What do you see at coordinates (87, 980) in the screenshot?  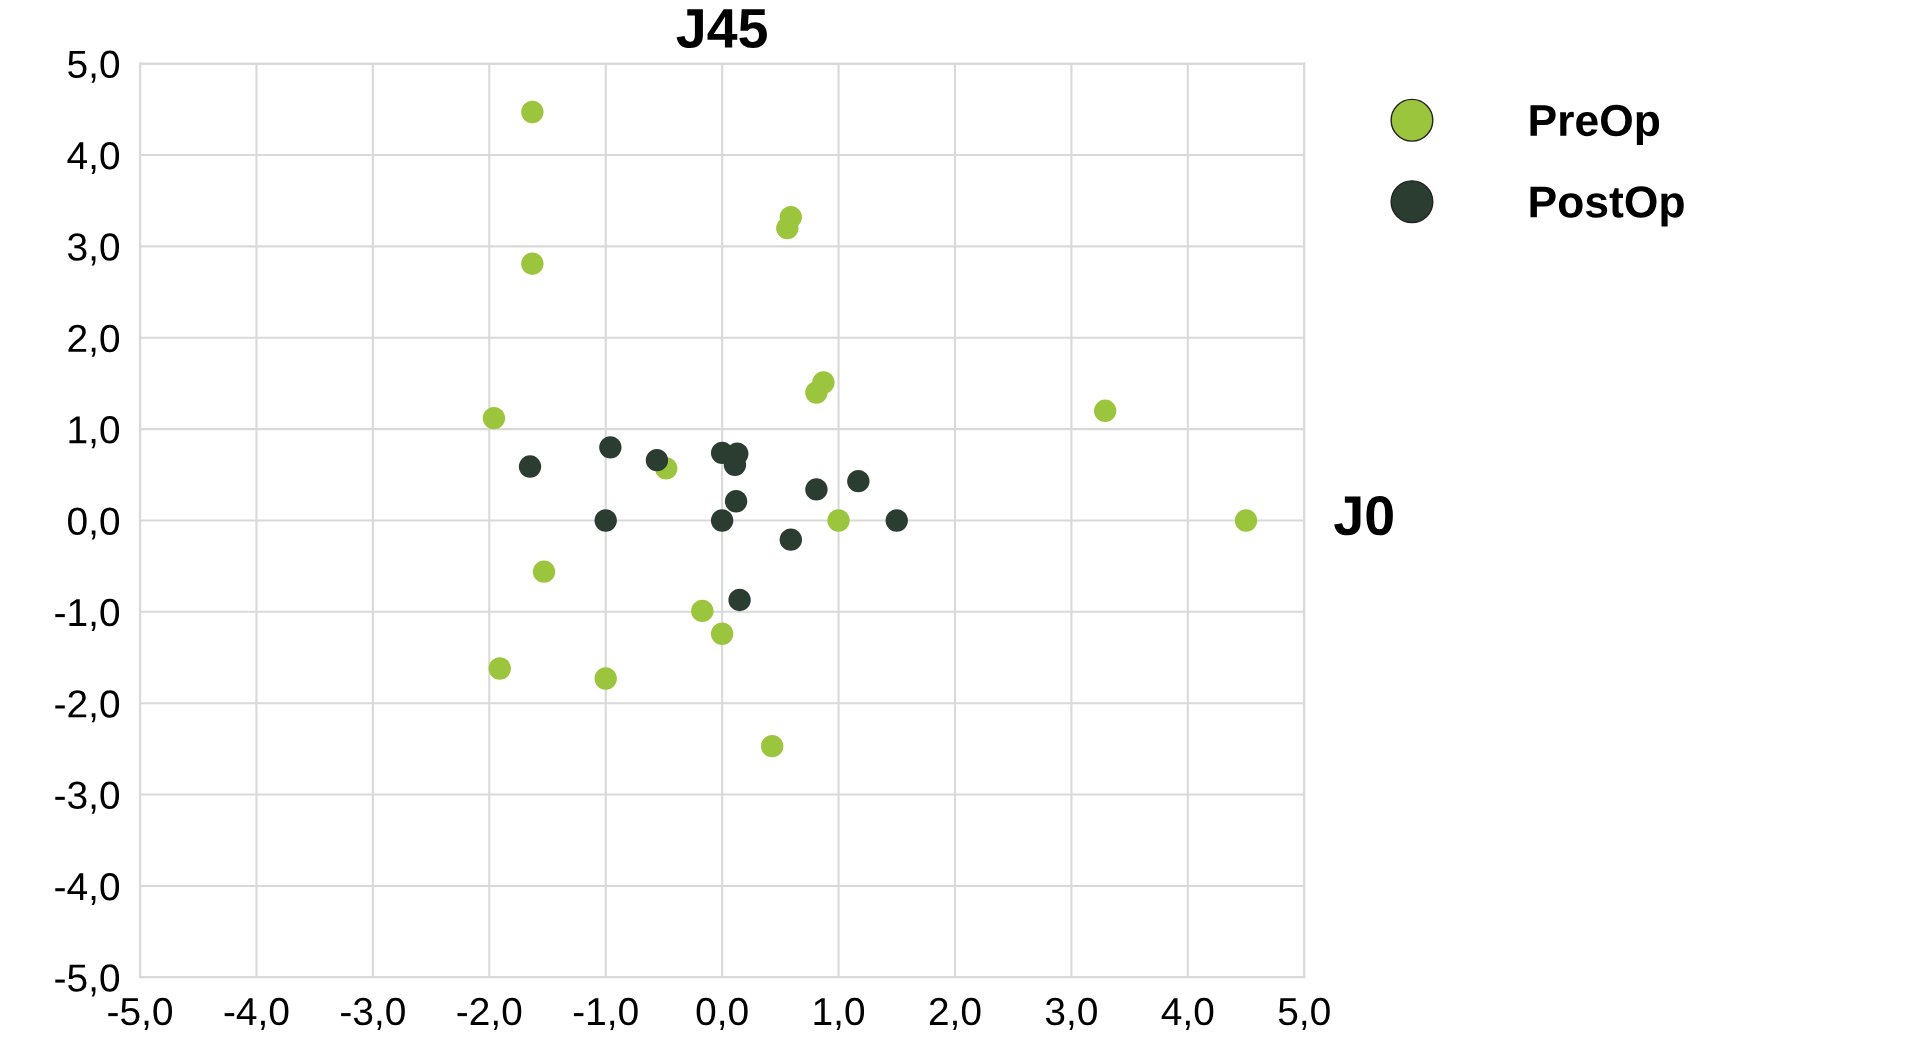 I see `y-tick-label: -5,0` at bounding box center [87, 980].